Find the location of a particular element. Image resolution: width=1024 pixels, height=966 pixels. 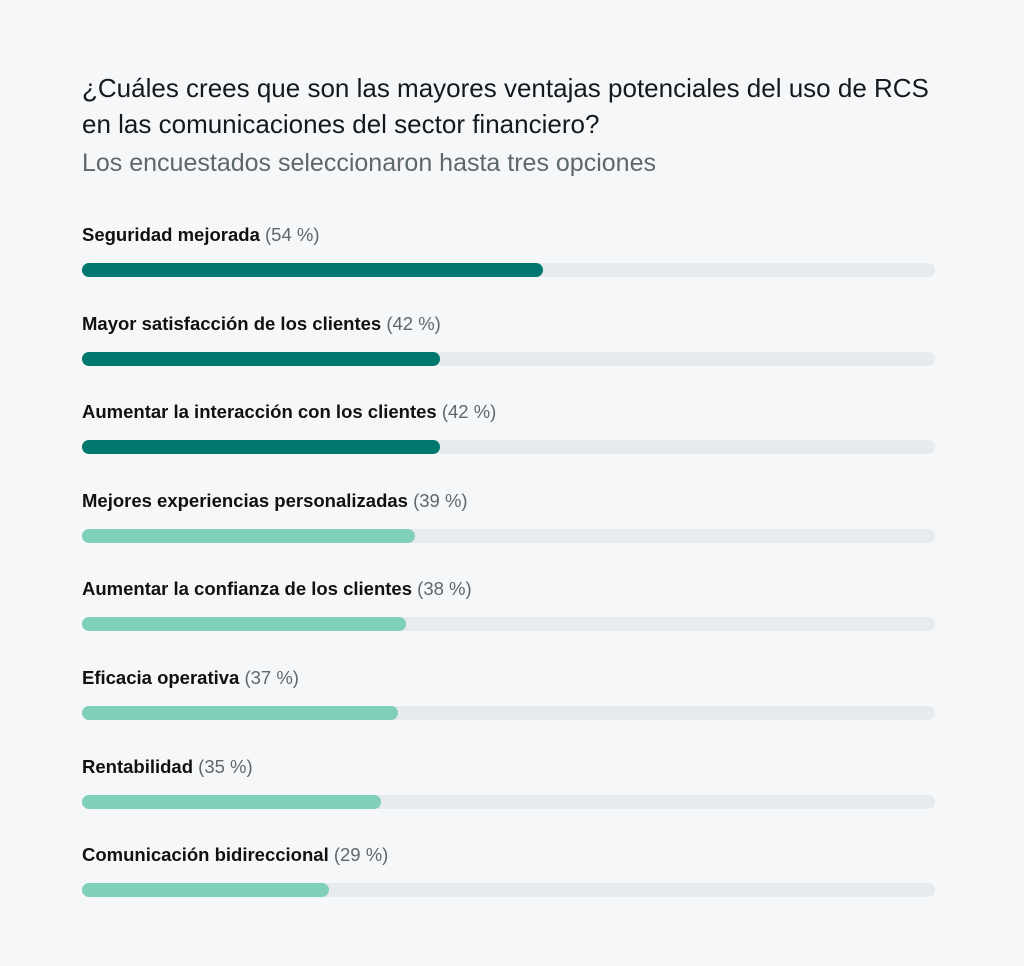

bar-row: Comunicación bidireccional (29 %) is located at coordinates (508, 886).